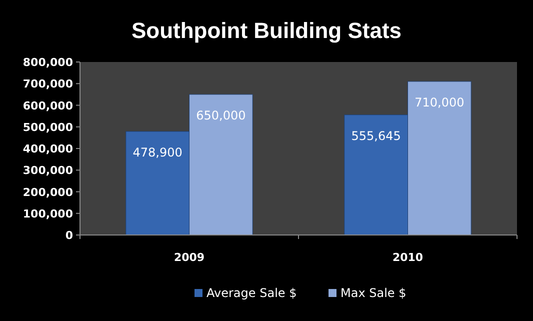  Describe the element at coordinates (69, 235) in the screenshot. I see `y-tick-label: 0` at that location.